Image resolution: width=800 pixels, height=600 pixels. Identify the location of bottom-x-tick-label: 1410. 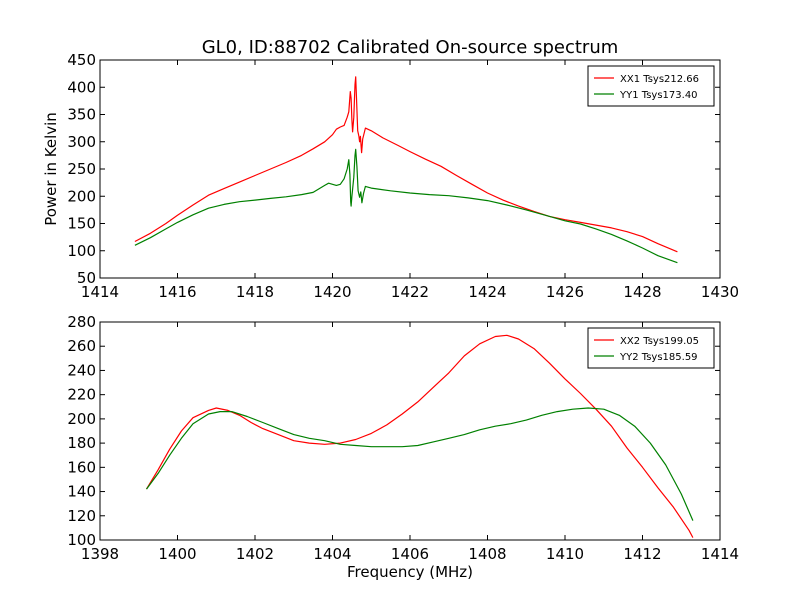
(565, 554).